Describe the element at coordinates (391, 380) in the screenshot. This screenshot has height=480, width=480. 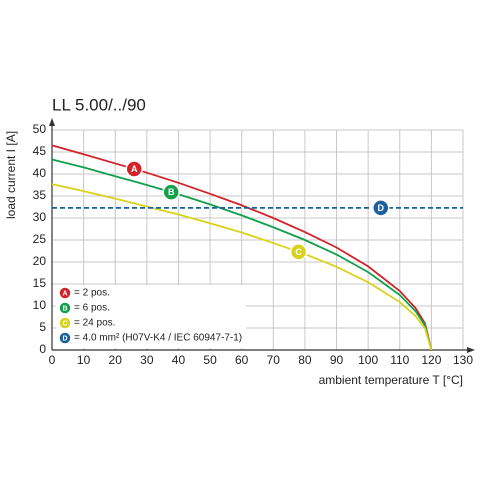
I see `x-axis-label: ambient temperature T [°C]` at that location.